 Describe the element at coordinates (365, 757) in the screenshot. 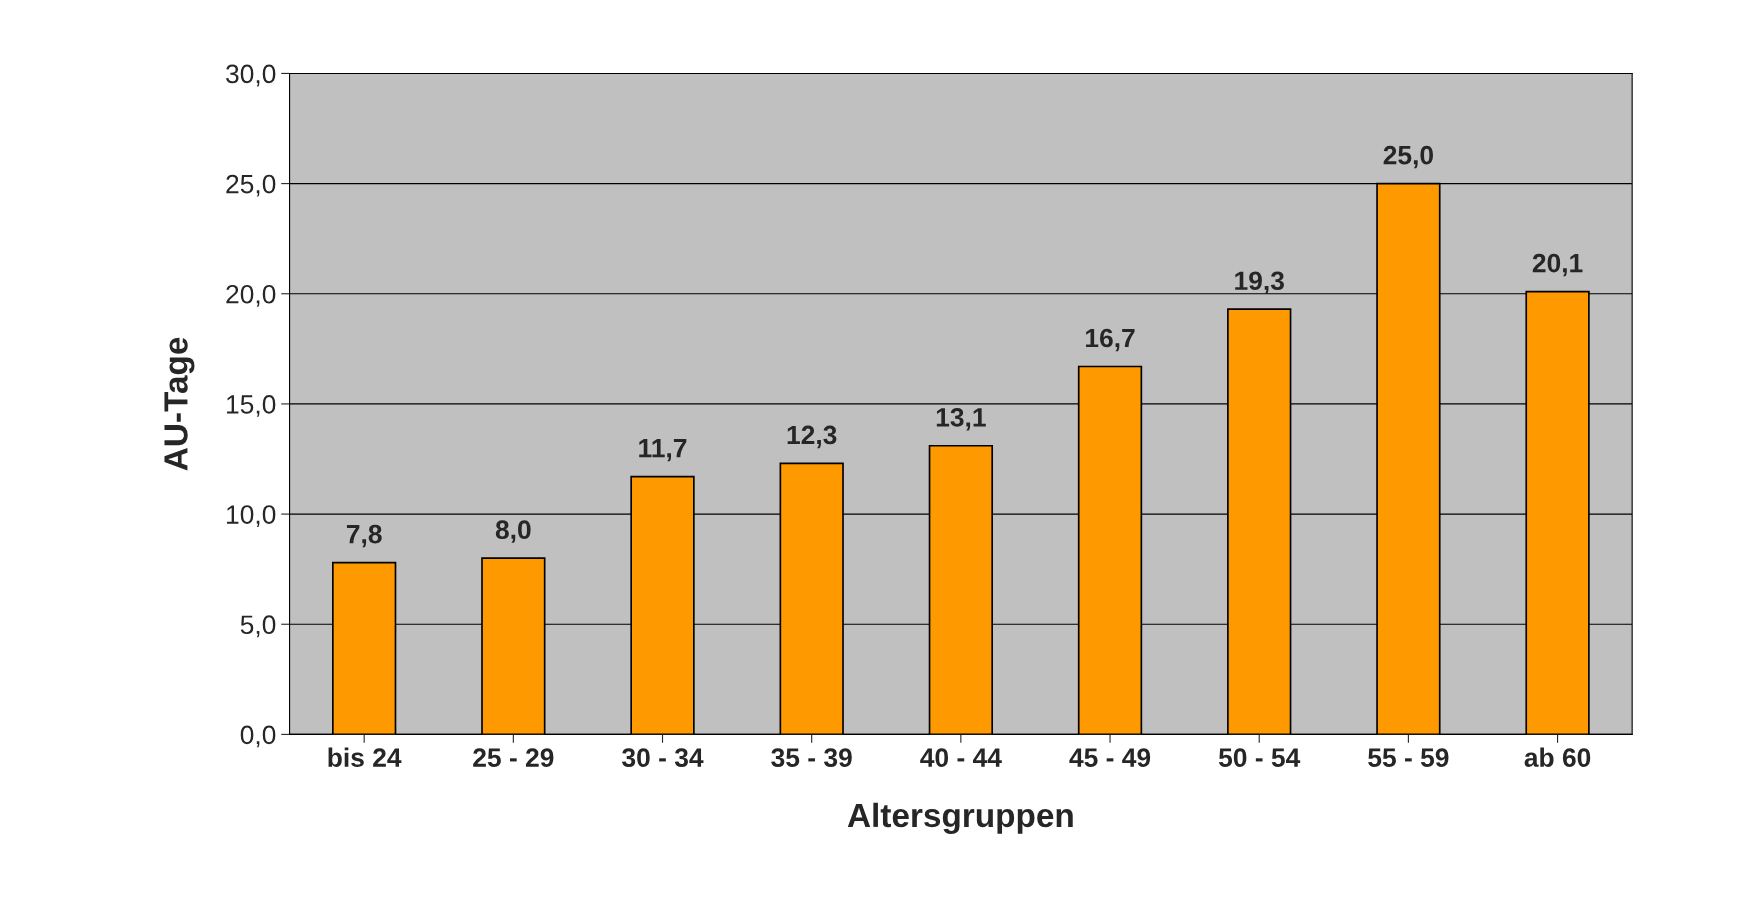

I see `x-tick-label: bis 24` at that location.